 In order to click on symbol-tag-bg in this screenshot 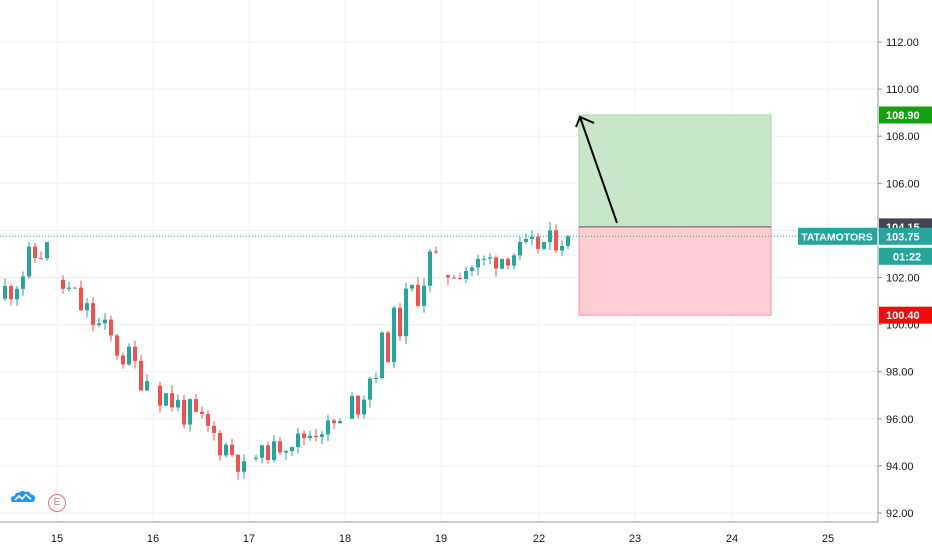, I will do `click(837, 236)`.